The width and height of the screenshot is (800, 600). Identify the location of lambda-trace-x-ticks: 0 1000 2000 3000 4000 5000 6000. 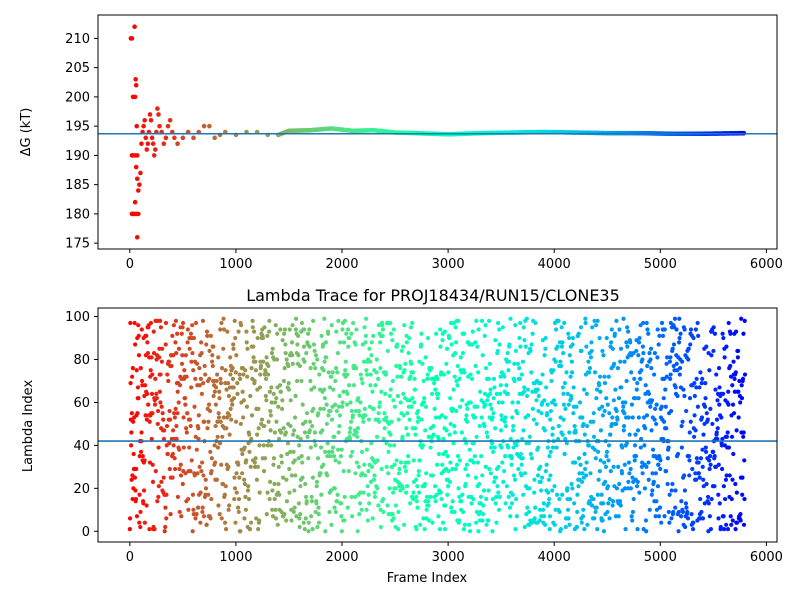
(454, 553).